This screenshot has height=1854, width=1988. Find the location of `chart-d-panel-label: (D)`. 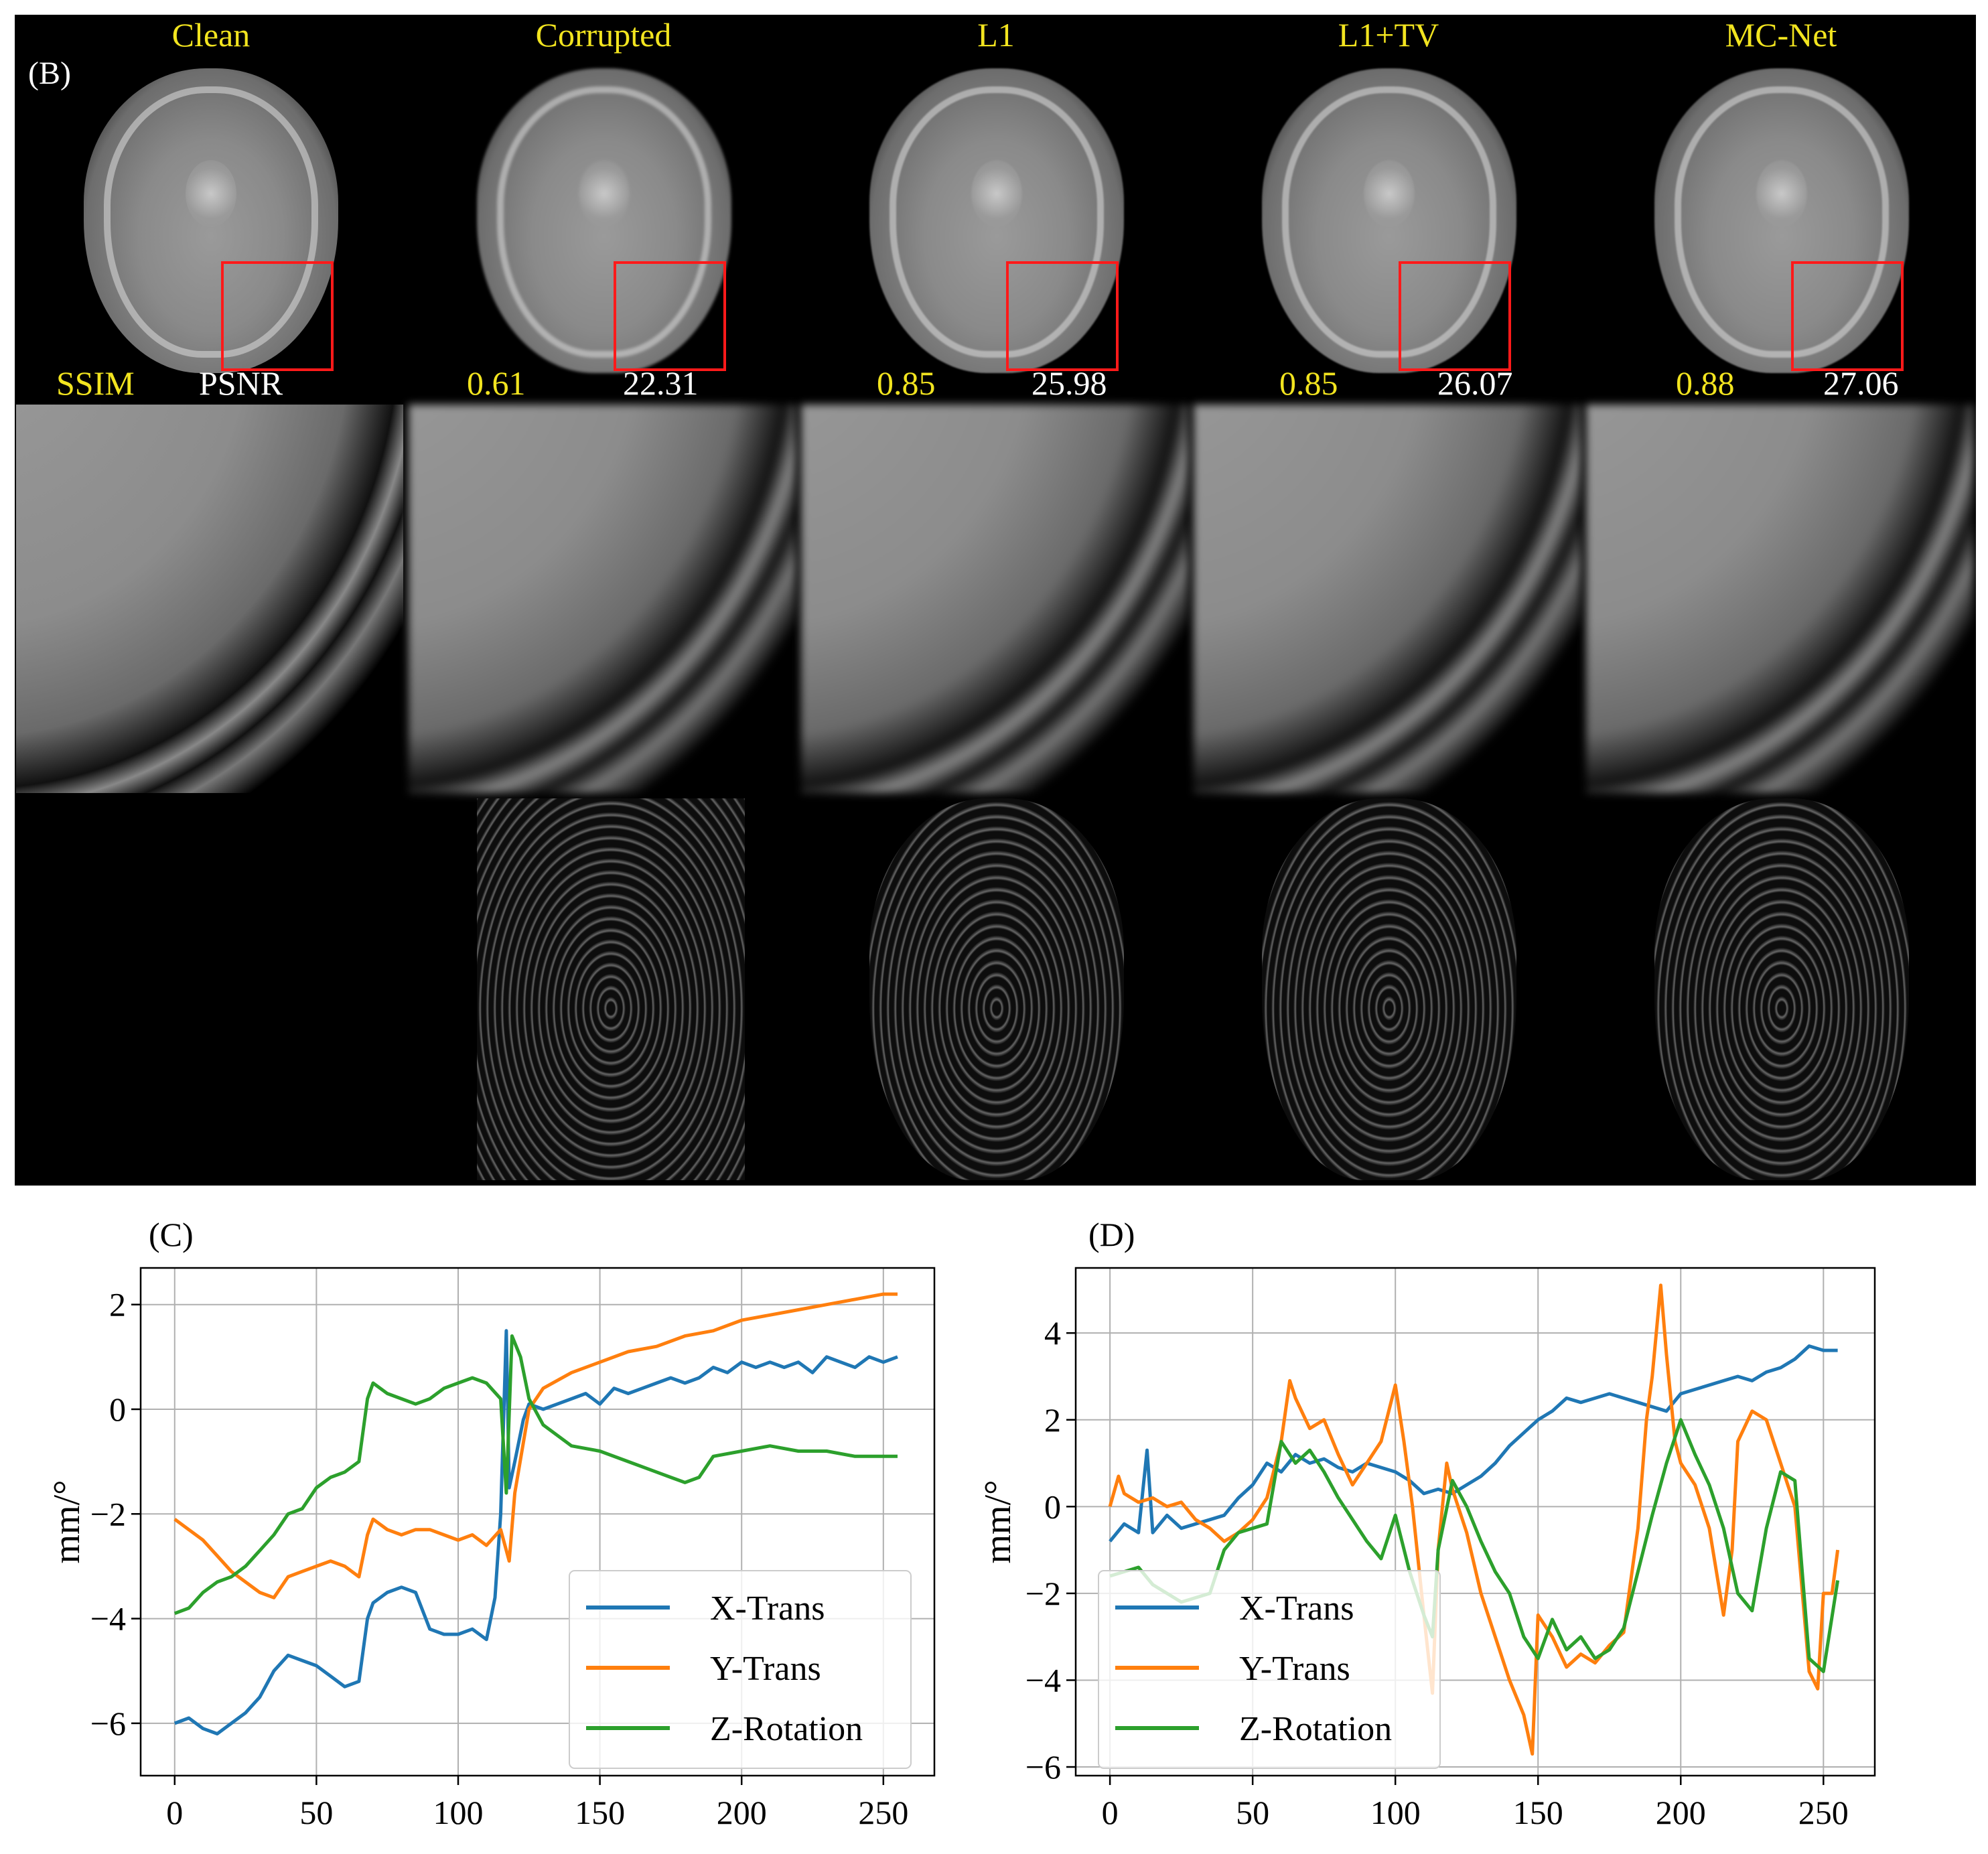

chart-d-panel-label: (D) is located at coordinates (1111, 1234).